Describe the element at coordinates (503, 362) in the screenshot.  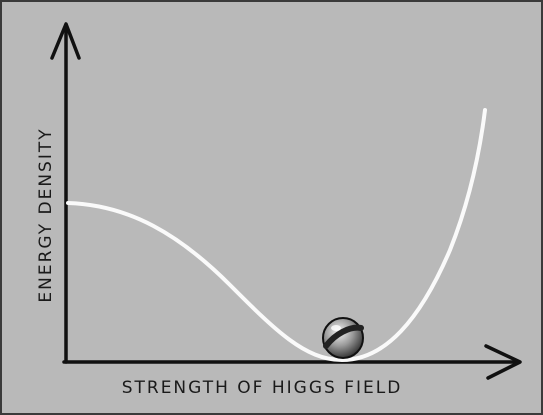
I see `x-axis-arrow` at that location.